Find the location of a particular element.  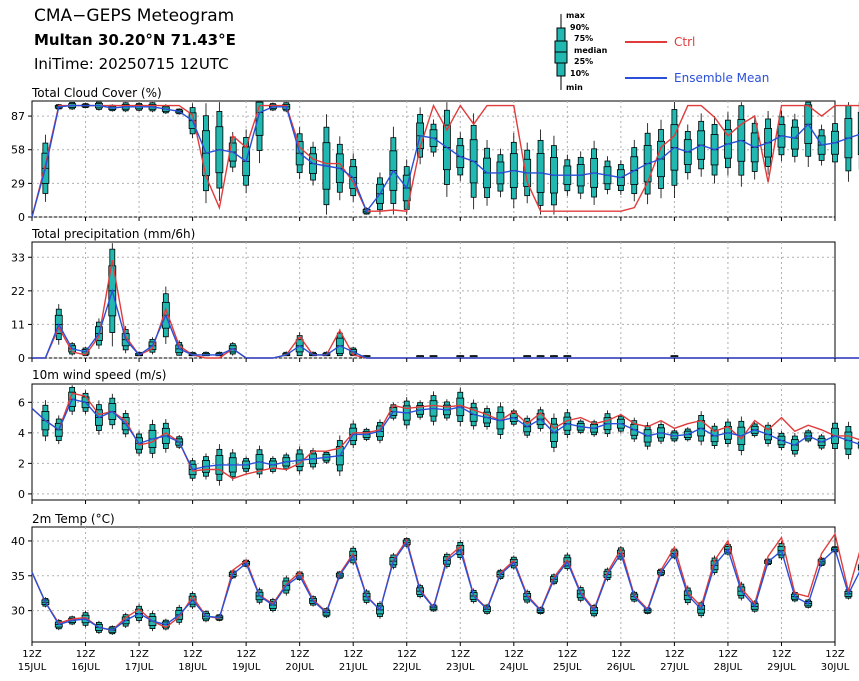

x-tick-date: 18JUL is located at coordinates (192, 667).